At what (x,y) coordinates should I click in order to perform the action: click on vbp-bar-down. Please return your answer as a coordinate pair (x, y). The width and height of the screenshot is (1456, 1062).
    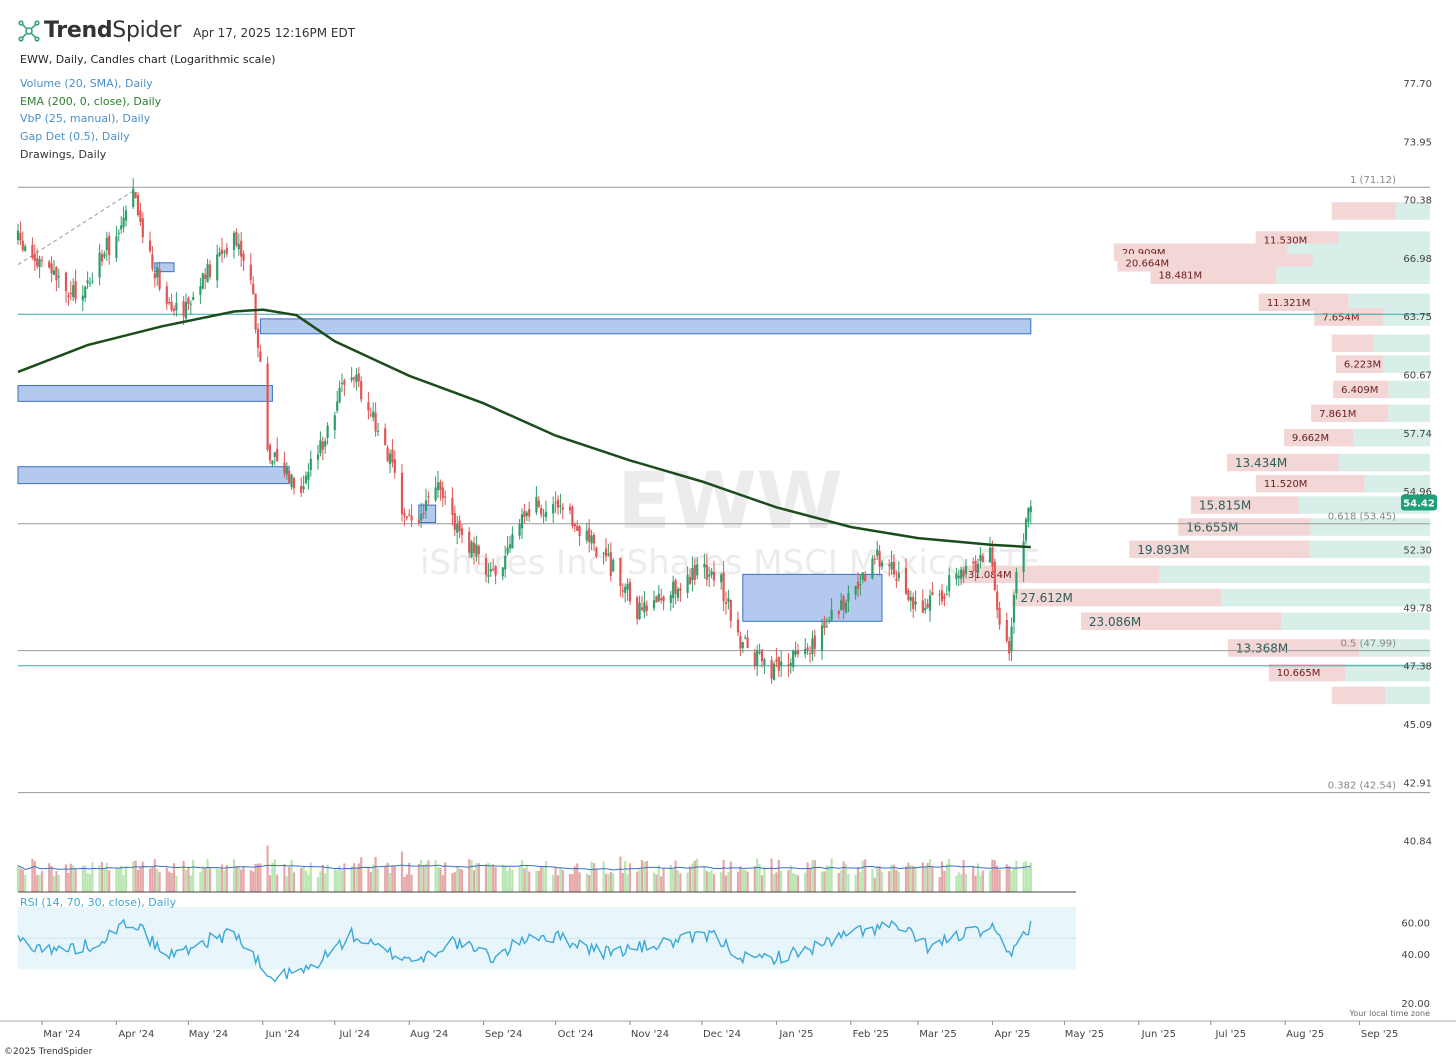
    Looking at the image, I should click on (1361, 389).